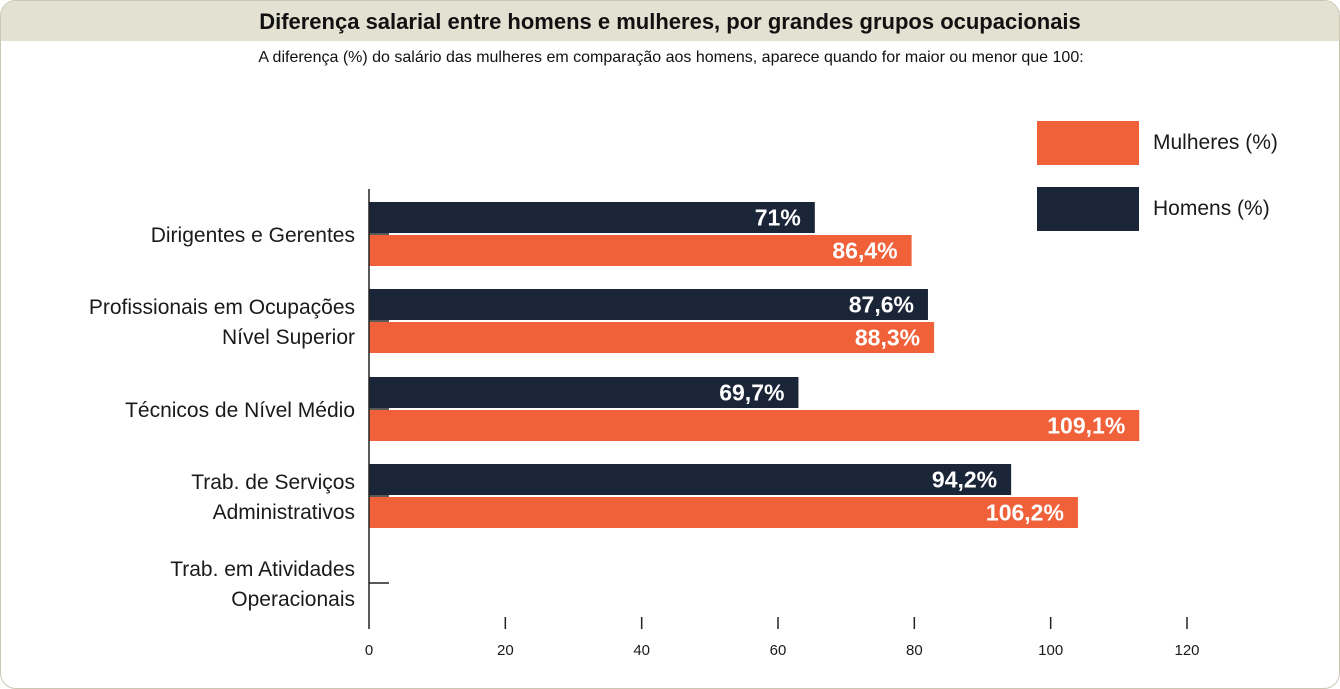  Describe the element at coordinates (641, 650) in the screenshot. I see `x-tick-label-2: 40` at that location.